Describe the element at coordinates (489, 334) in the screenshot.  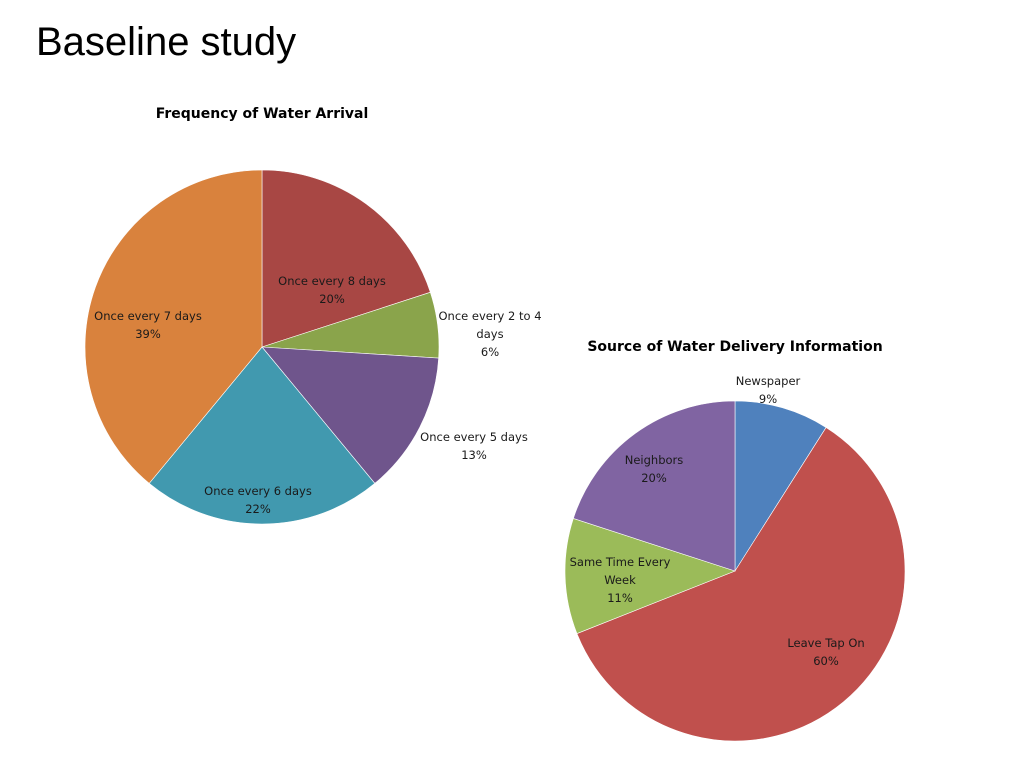
I see `slice-label-once-every-2-to-4-days: Once every 2 to 4 days 6%` at that location.